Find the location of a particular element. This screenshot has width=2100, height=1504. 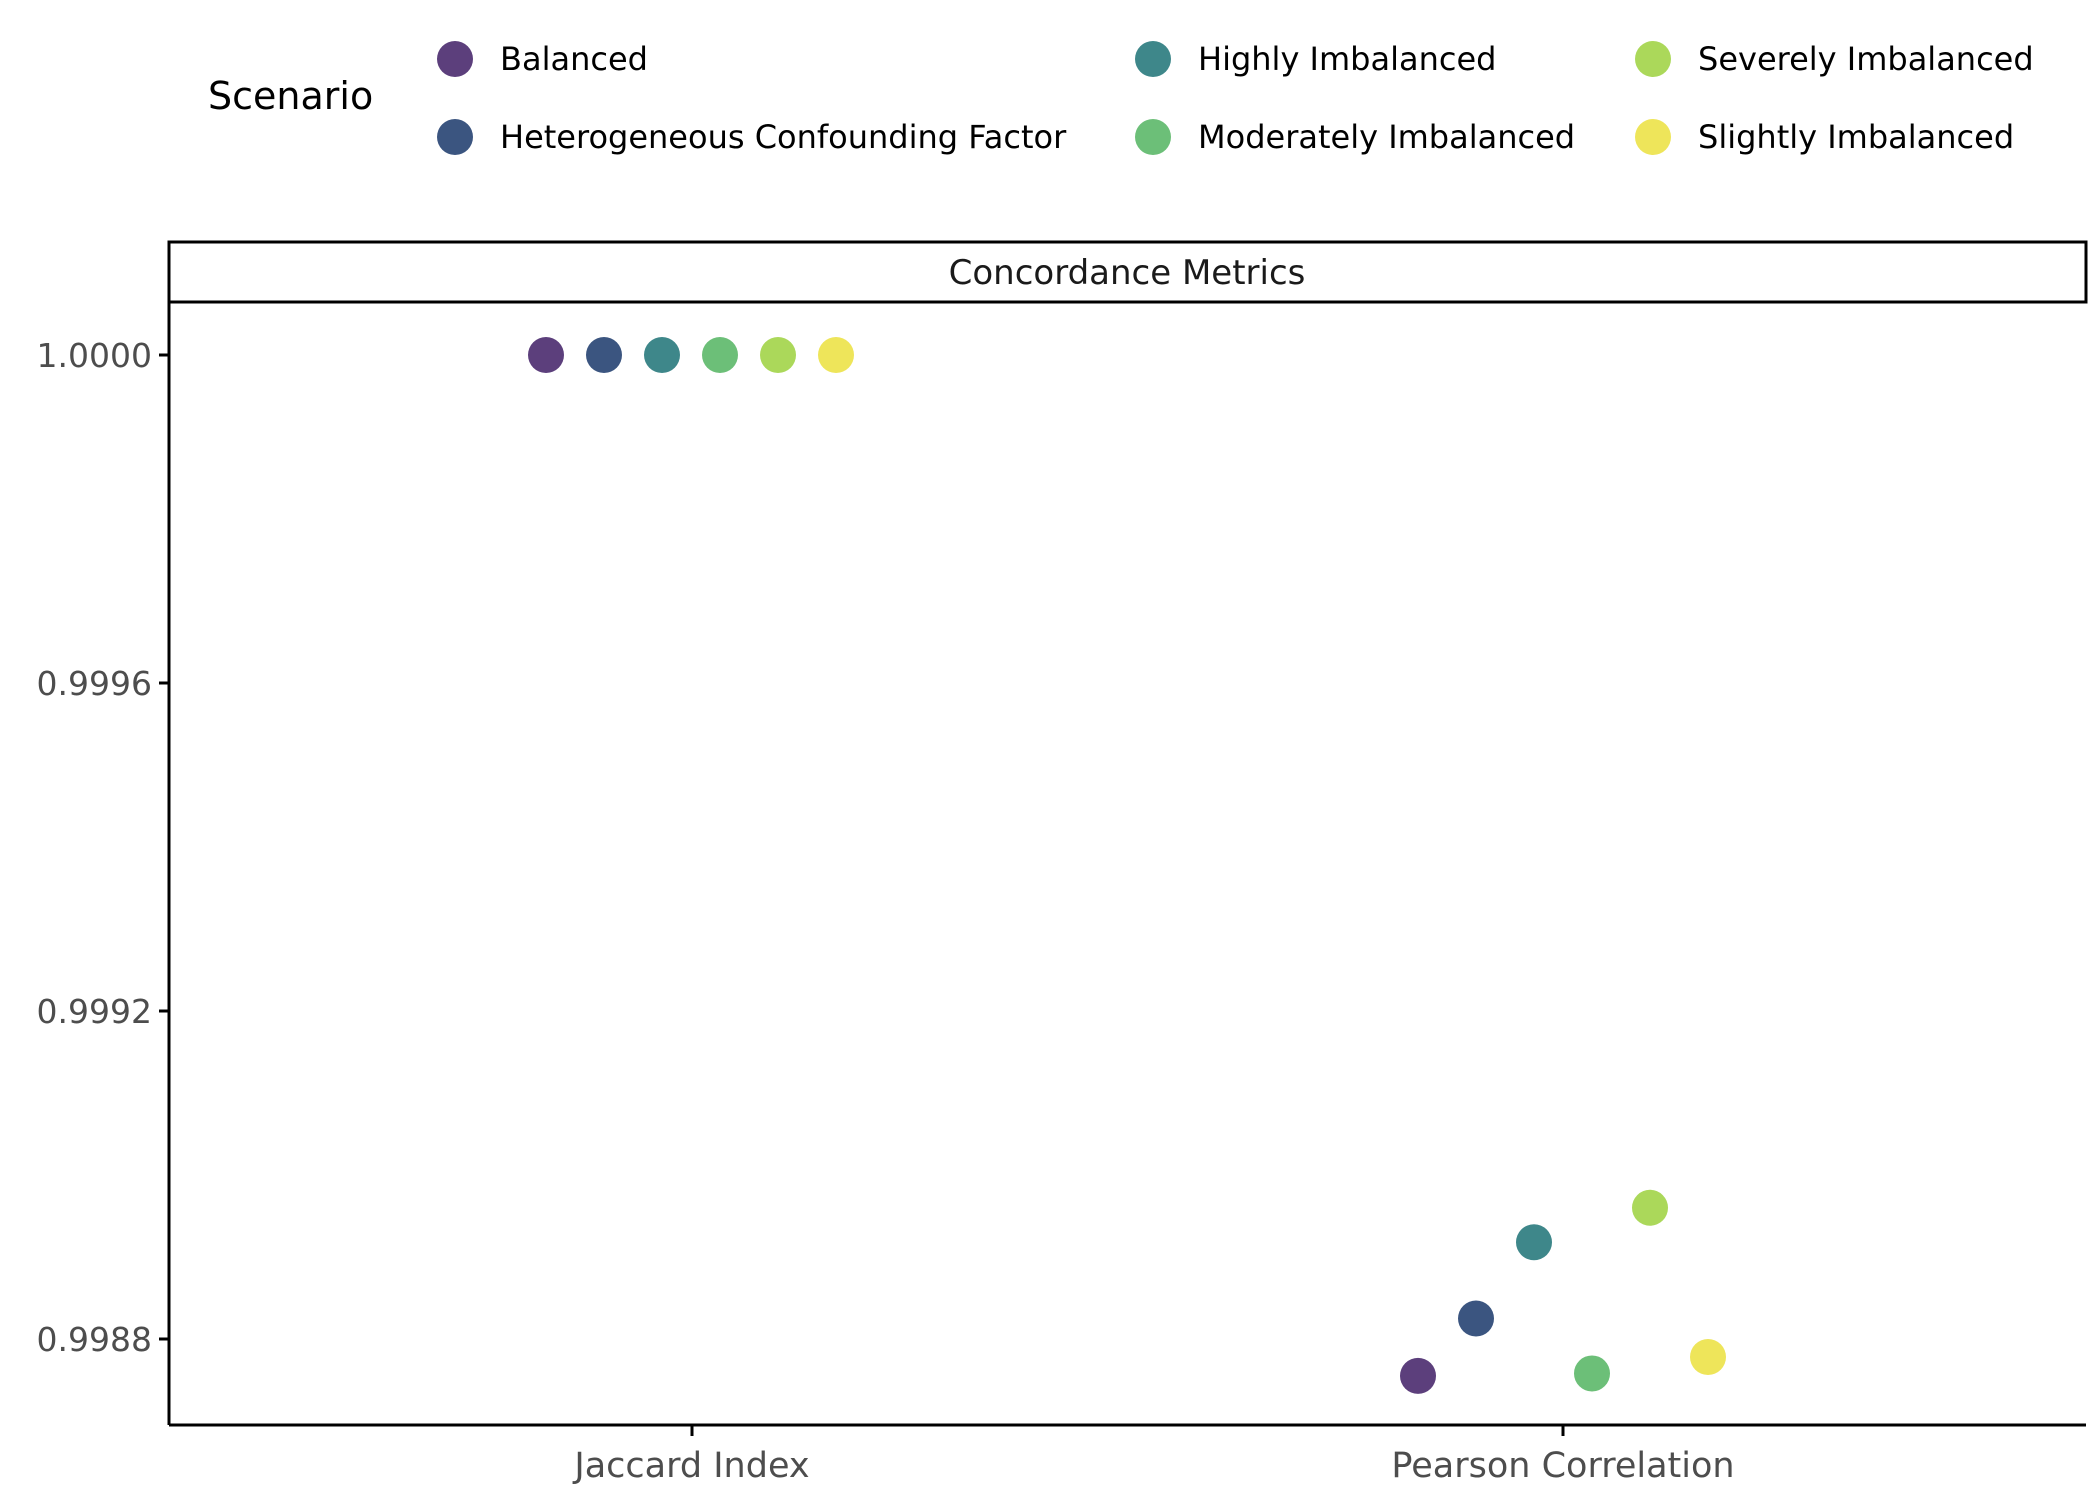

legend-item-highly-imbalanced: Highly Imbalanced is located at coordinates (1315, 59).